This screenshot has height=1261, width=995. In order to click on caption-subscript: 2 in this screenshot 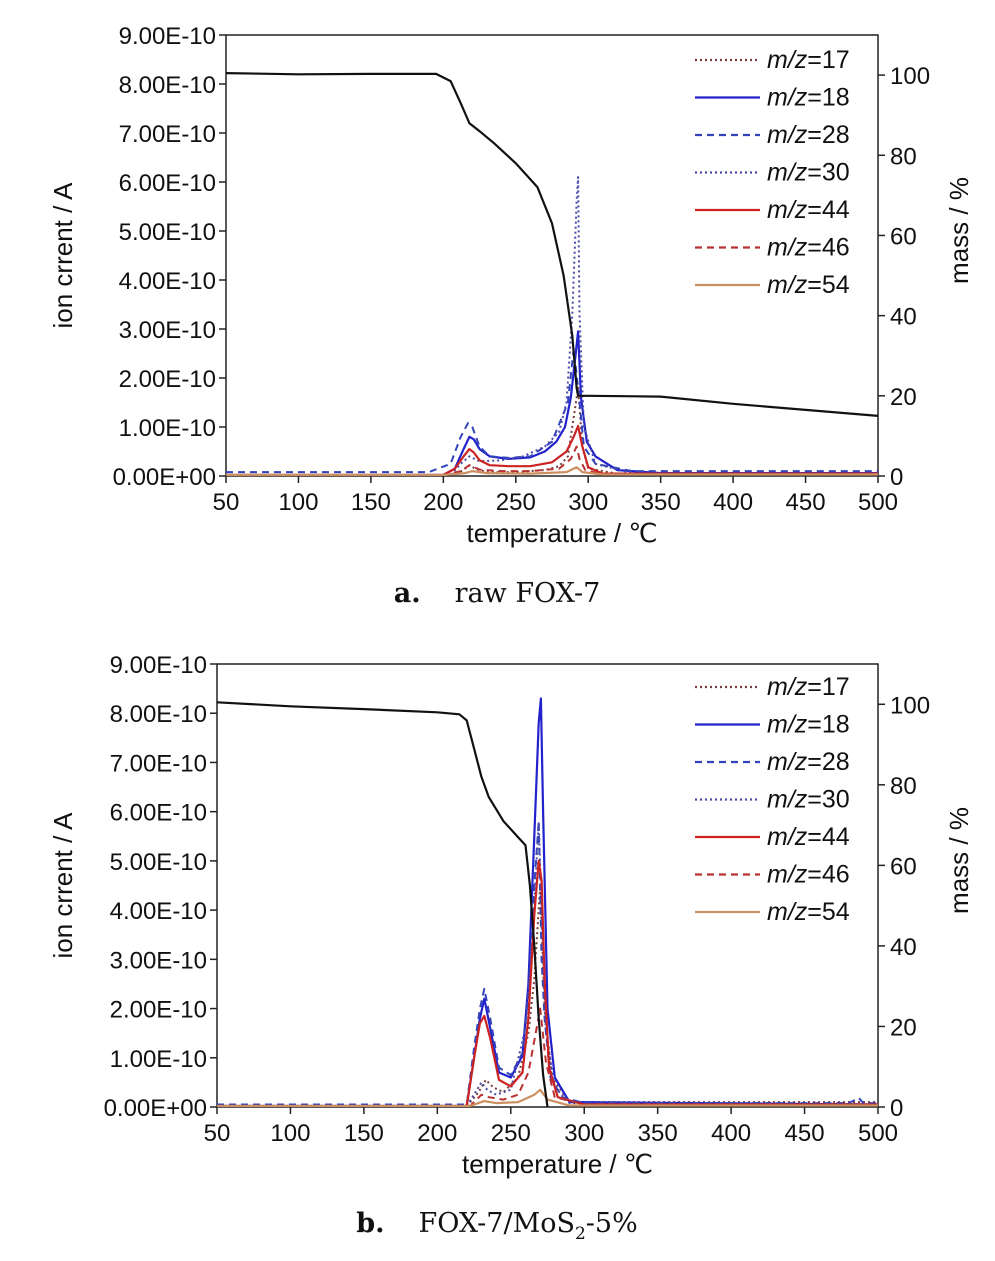, I will do `click(580, 1234)`.